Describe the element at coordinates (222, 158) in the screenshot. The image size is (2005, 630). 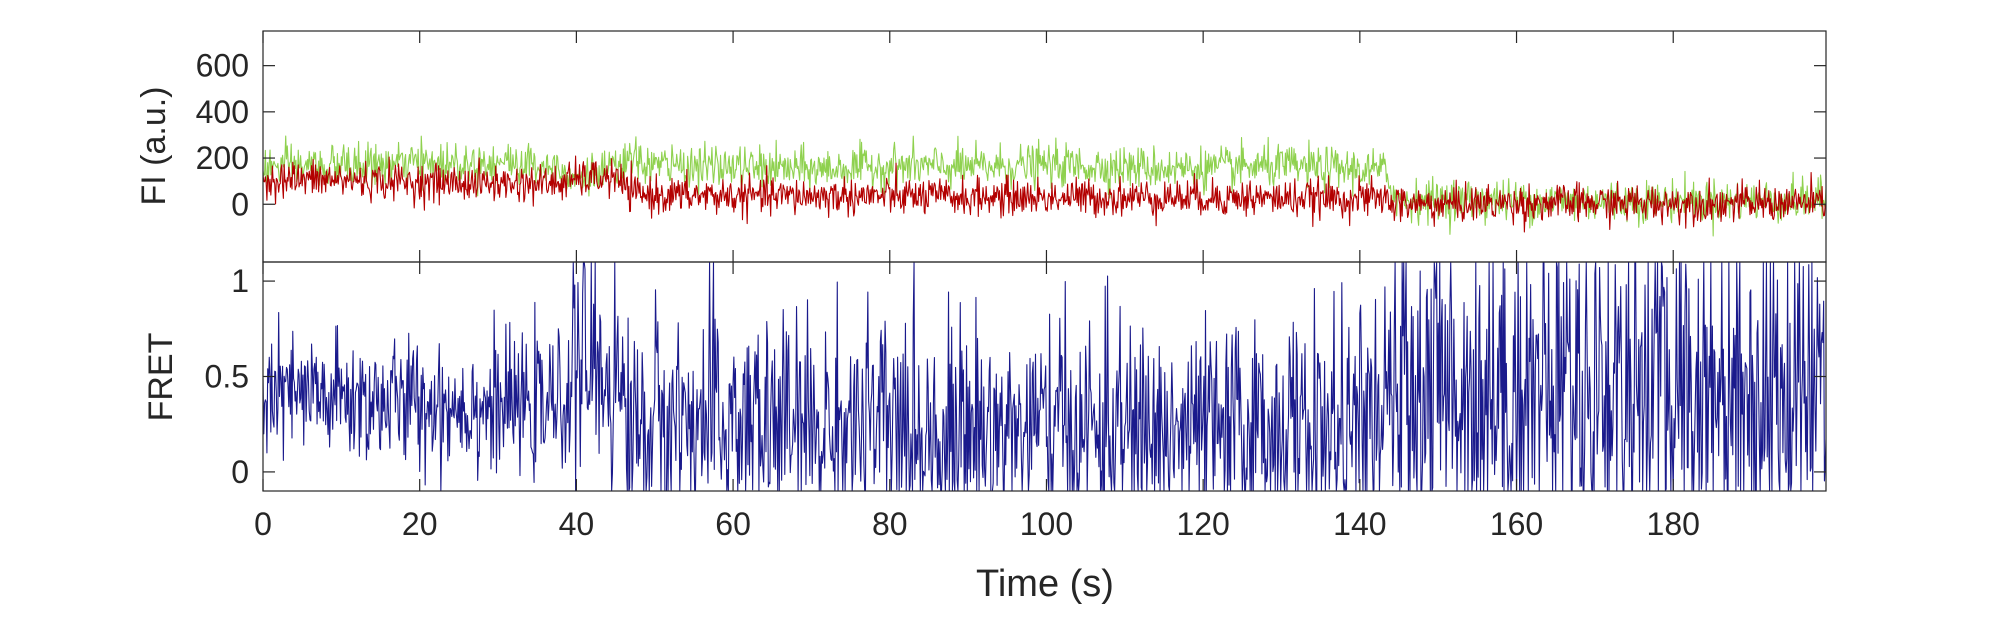
I see `intensity-ytick-label: 200` at that location.